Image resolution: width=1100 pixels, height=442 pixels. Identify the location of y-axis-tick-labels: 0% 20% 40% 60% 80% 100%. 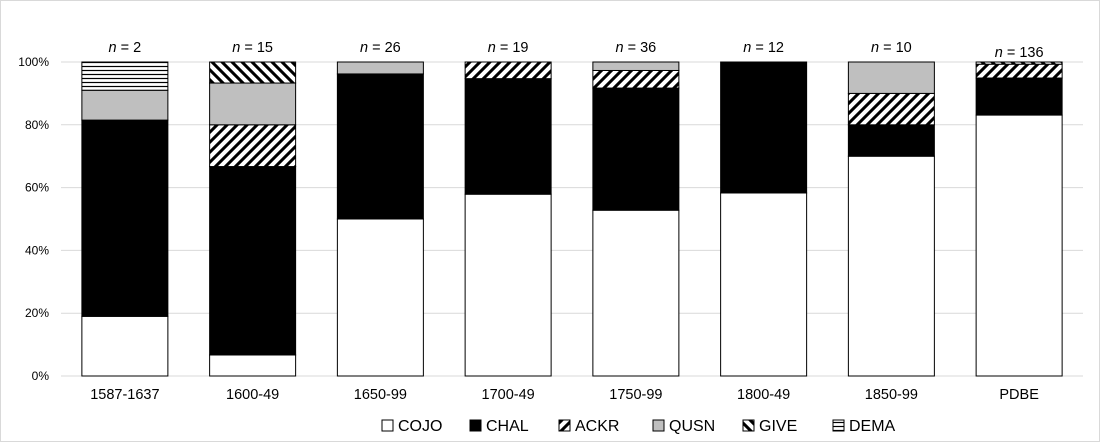
(33, 219).